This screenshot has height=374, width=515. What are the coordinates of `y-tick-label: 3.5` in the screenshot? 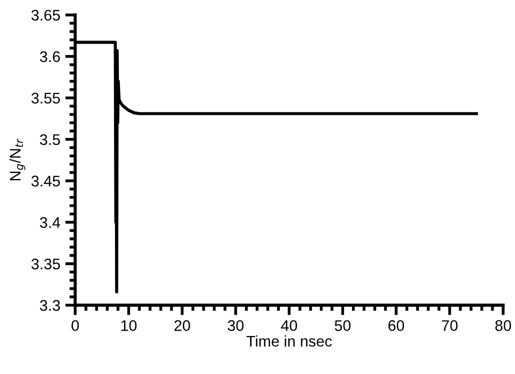 It's located at (50, 140).